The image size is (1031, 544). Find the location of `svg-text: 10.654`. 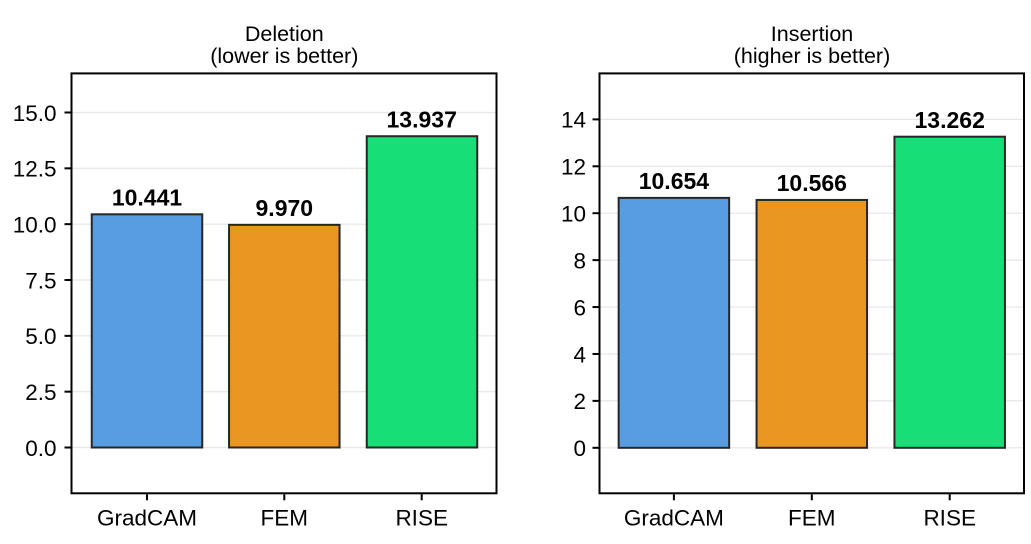

svg-text: 10.654 is located at coordinates (674, 181).